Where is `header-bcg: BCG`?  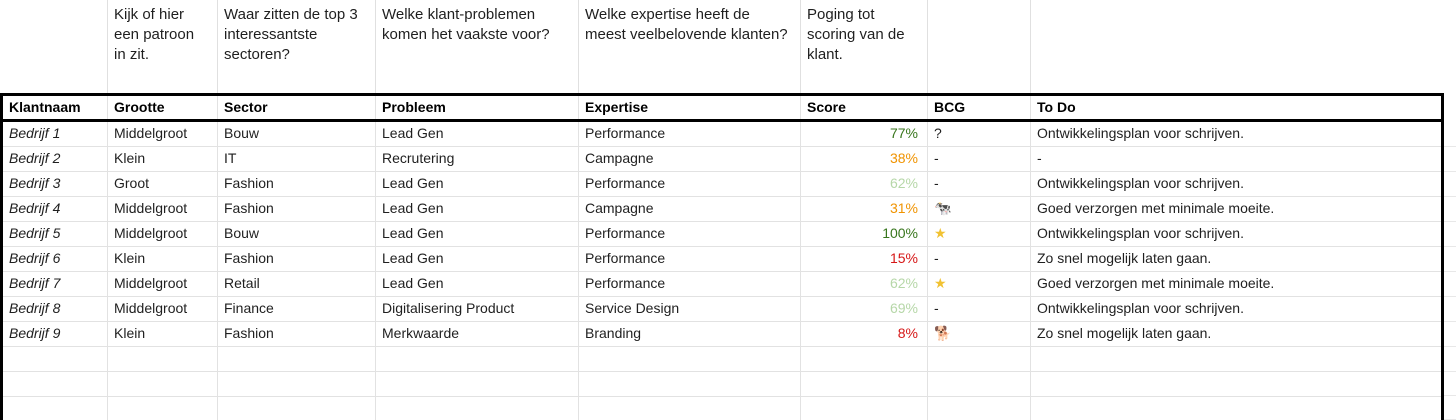 header-bcg: BCG is located at coordinates (978, 107).